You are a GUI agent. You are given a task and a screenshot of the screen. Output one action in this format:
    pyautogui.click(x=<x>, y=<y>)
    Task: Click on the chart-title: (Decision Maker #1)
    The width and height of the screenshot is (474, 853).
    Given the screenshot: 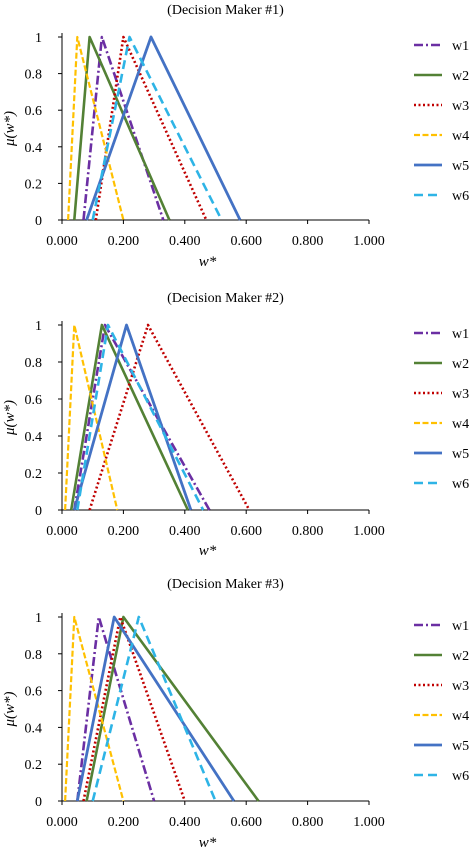 What is the action you would take?
    pyautogui.click(x=225, y=10)
    